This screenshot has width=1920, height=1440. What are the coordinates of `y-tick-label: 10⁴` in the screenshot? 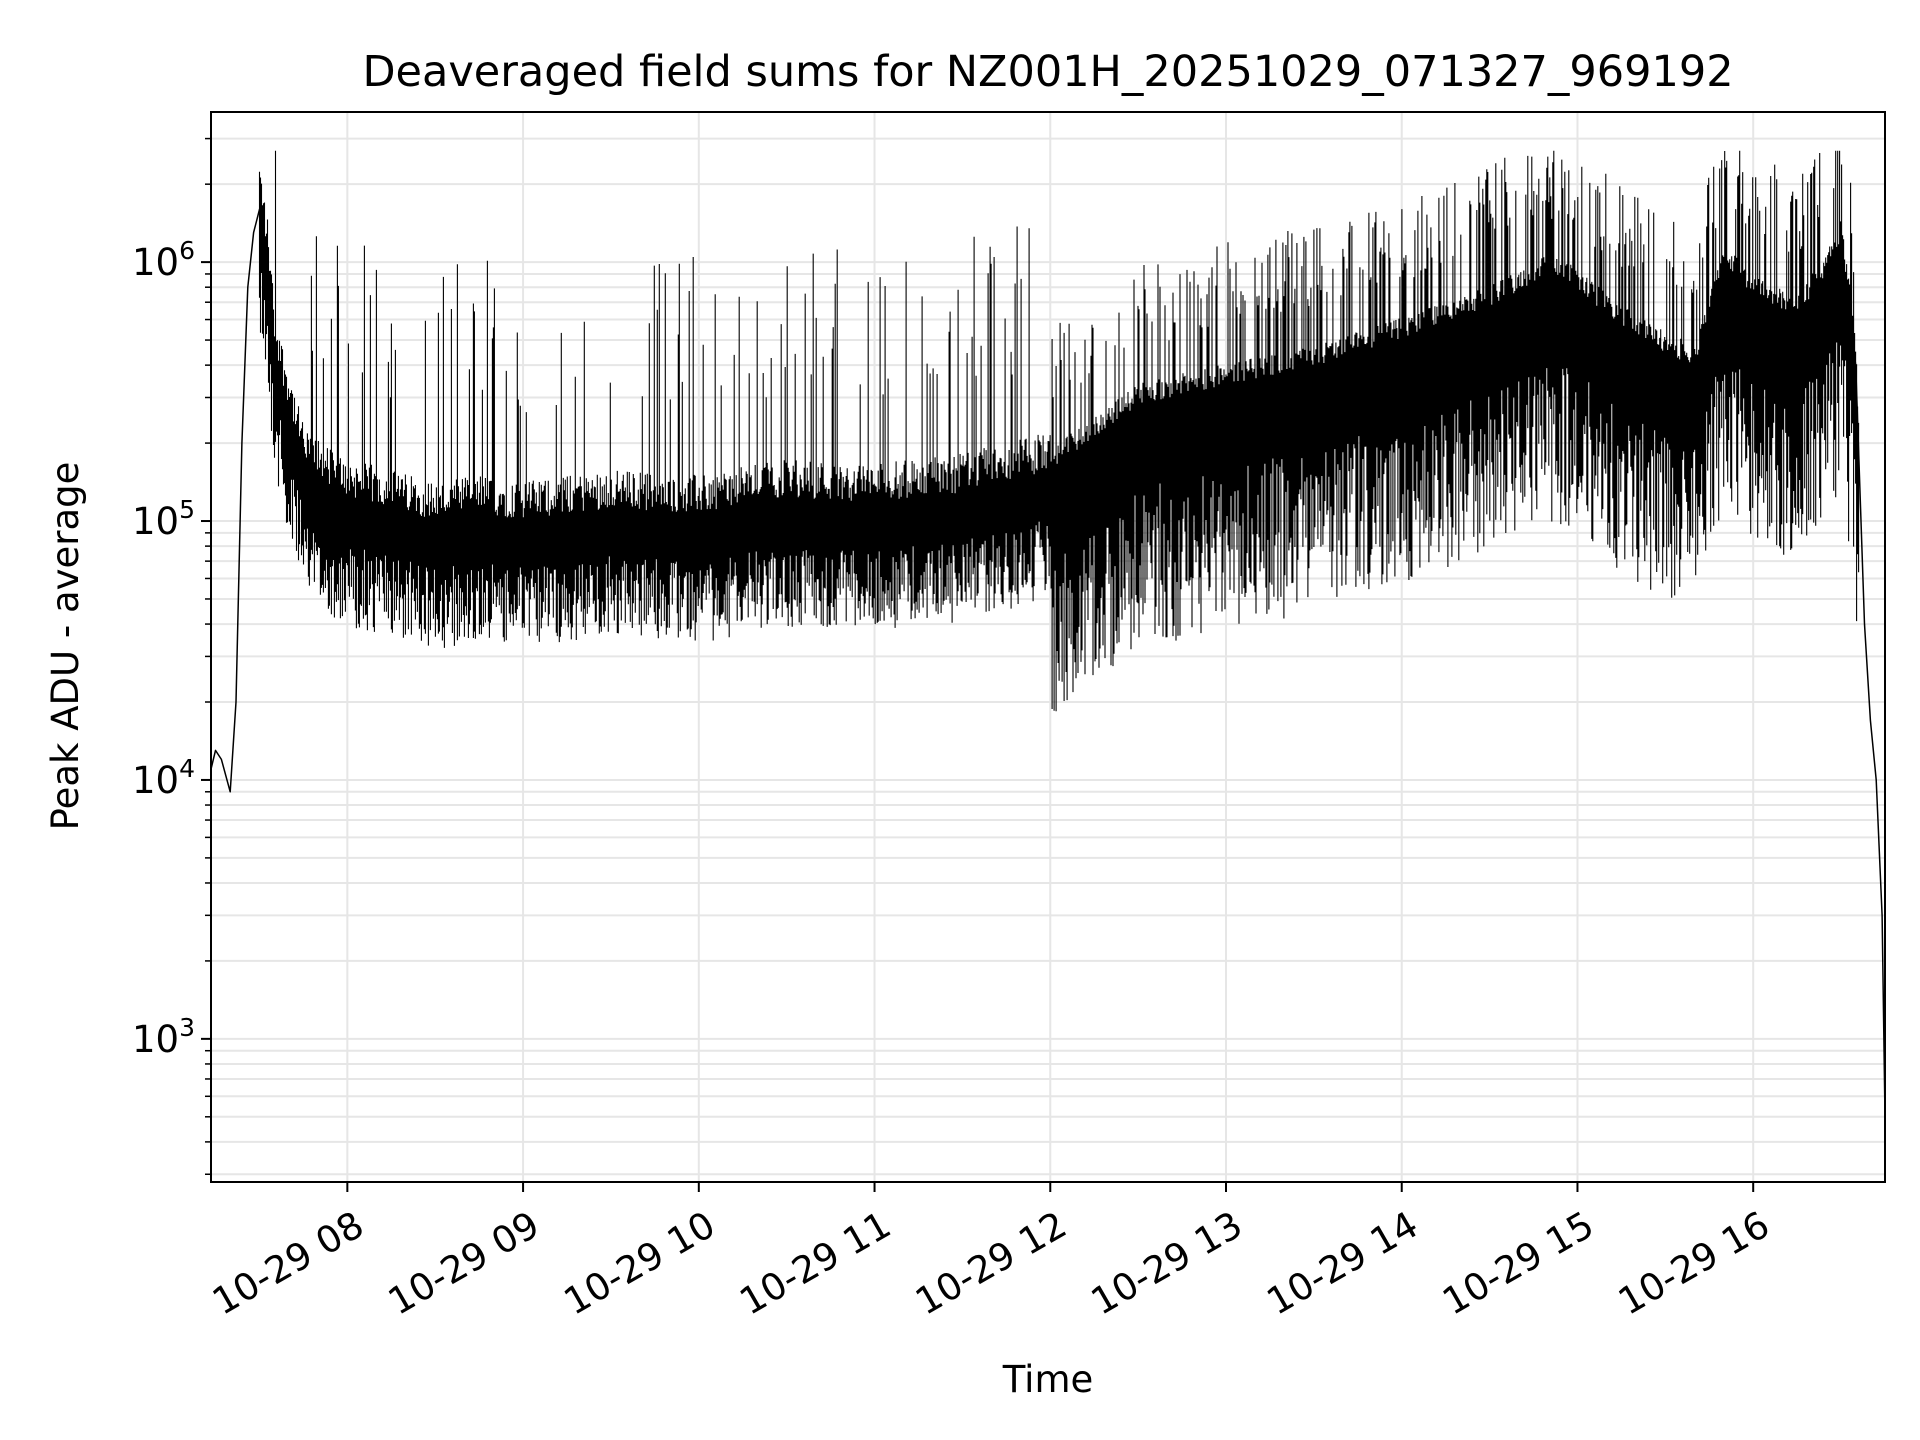 It's located at (163, 778).